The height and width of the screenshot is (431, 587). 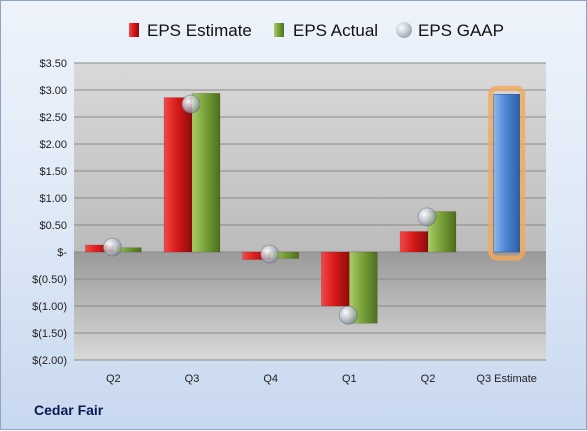 What do you see at coordinates (53, 118) in the screenshot?
I see `y-tick-label: $2.50` at bounding box center [53, 118].